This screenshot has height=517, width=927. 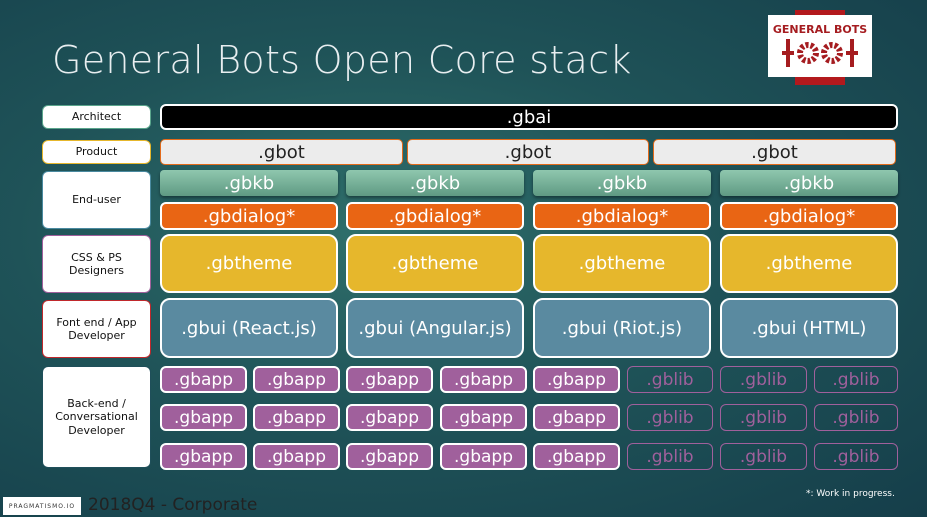 What do you see at coordinates (96, 329) in the screenshot?
I see `role-label: Font end / App Developer` at bounding box center [96, 329].